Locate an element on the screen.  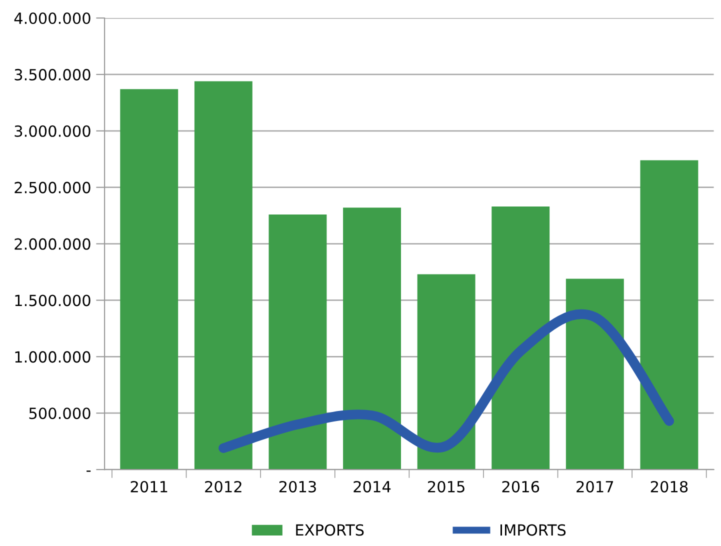
y-tick-label: 1.000.000 is located at coordinates (52, 357).